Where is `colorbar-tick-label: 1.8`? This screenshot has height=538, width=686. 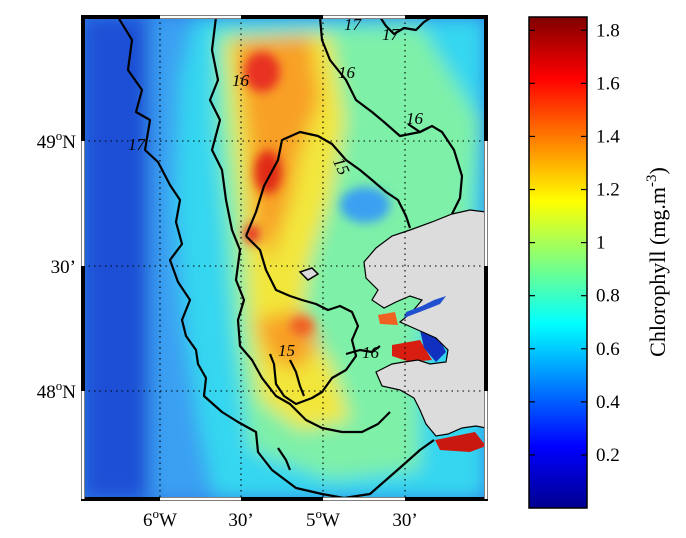 colorbar-tick-label: 1.8 is located at coordinates (608, 30).